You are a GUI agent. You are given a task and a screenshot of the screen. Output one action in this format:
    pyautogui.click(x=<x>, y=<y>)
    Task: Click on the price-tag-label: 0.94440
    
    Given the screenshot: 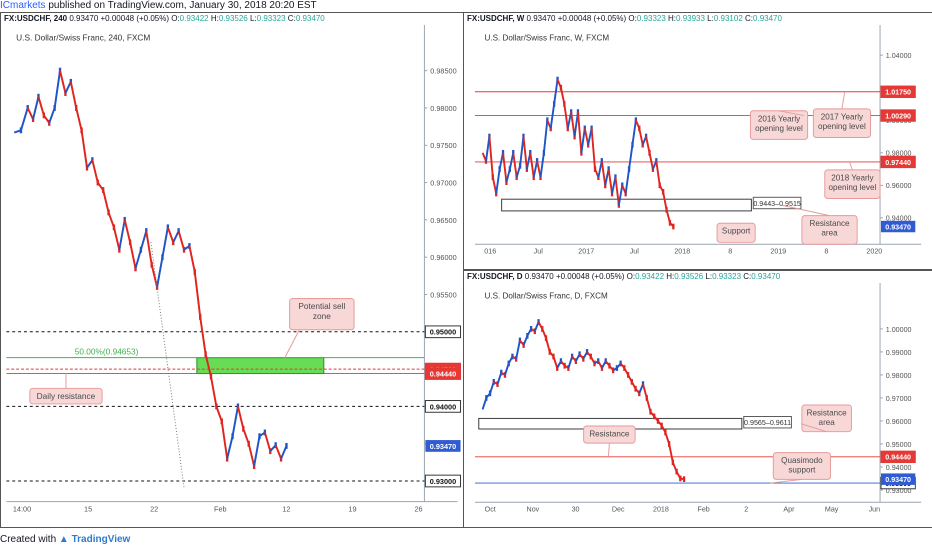 What is the action you would take?
    pyautogui.click(x=443, y=373)
    